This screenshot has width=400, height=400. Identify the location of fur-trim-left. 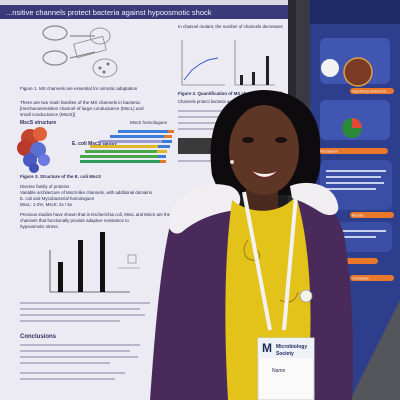
(204, 209).